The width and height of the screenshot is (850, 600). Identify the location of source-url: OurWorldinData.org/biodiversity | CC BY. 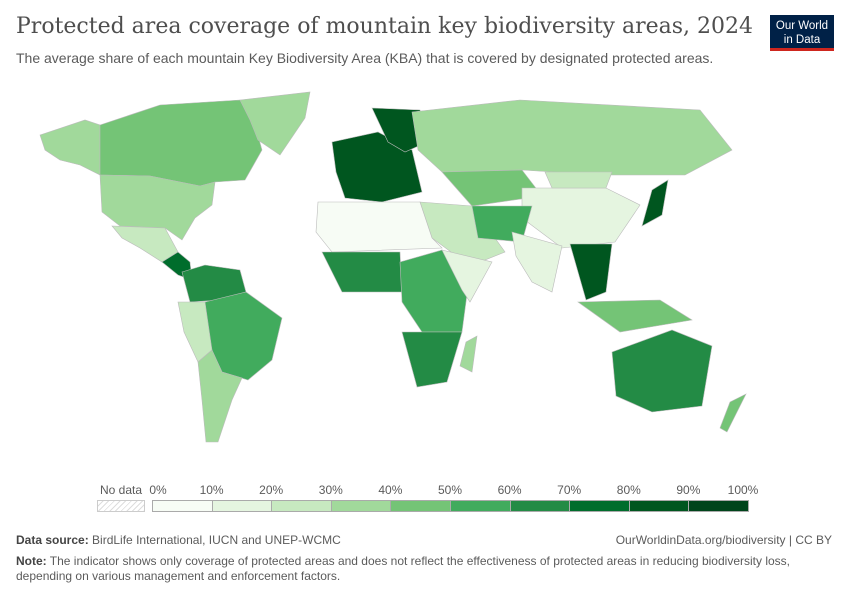
(723, 540).